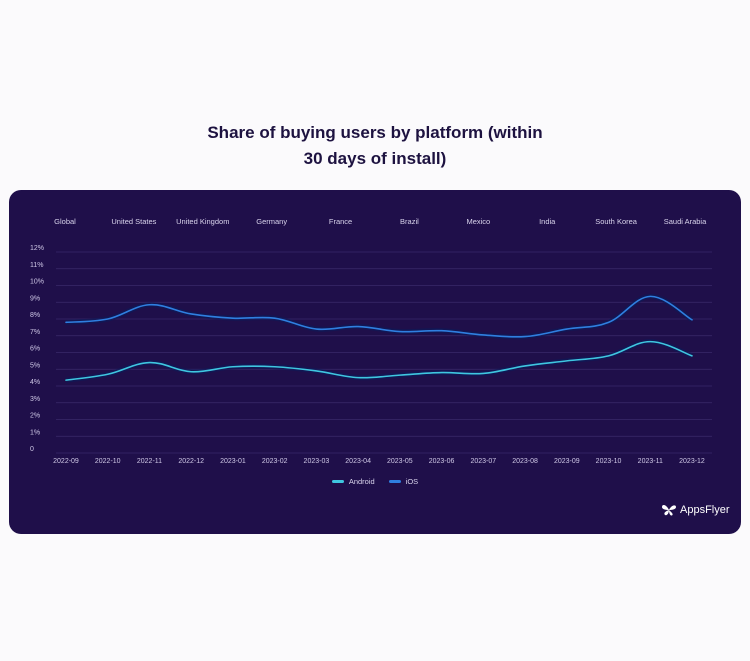  I want to click on legend-item-android: Android, so click(353, 481).